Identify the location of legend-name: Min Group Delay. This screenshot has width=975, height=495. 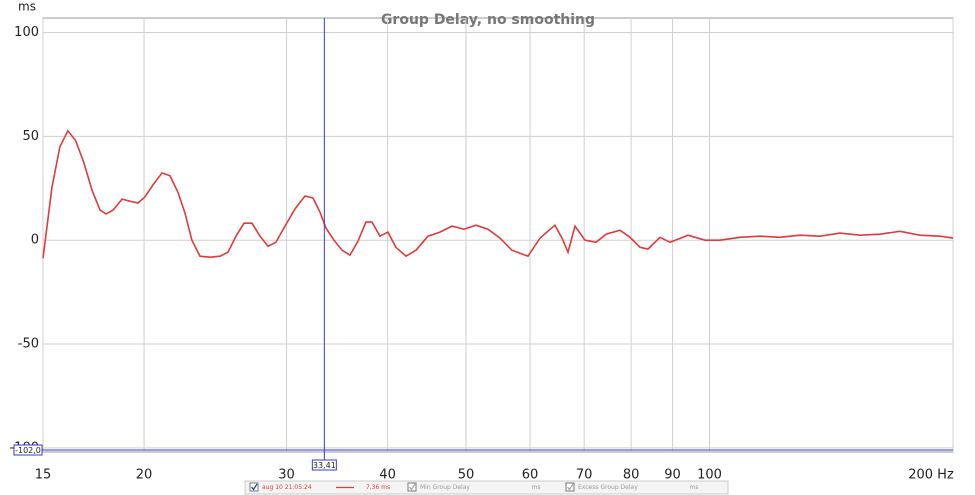
(445, 487).